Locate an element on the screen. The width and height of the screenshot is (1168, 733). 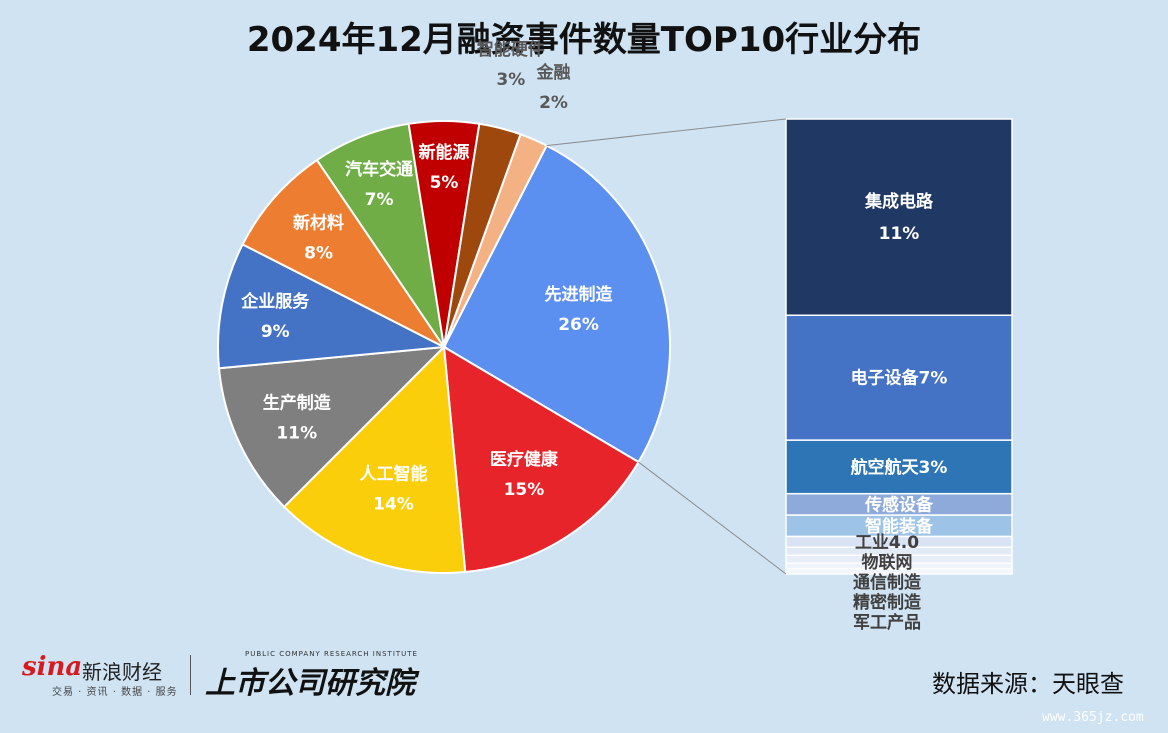
connector-lines is located at coordinates (666, 346).